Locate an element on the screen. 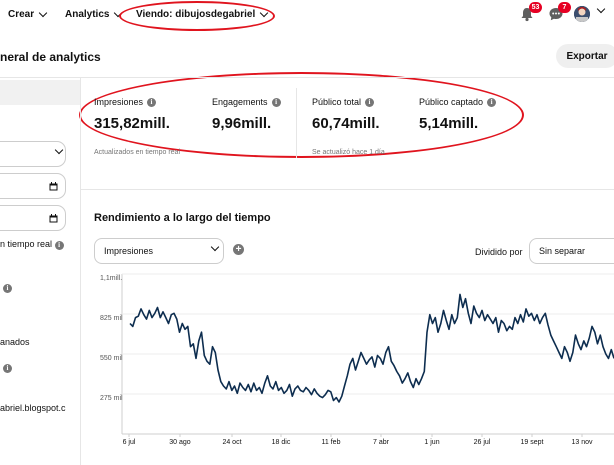 The height and width of the screenshot is (465, 614). split-select: Sin separar is located at coordinates (571, 251).